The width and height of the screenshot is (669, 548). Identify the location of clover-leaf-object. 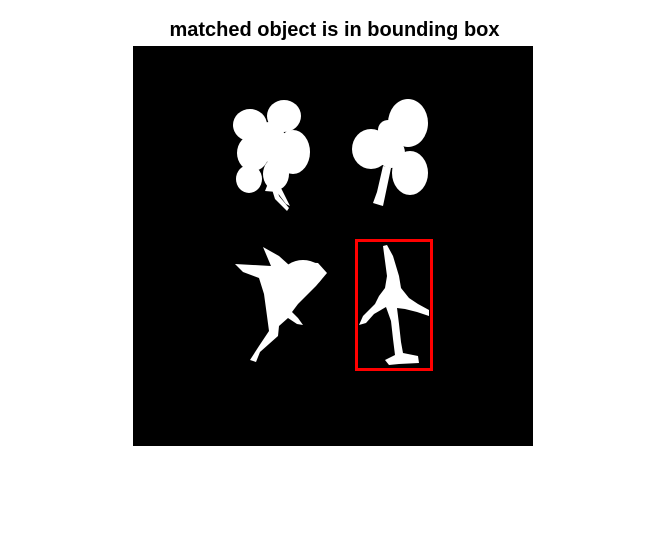
(271, 155).